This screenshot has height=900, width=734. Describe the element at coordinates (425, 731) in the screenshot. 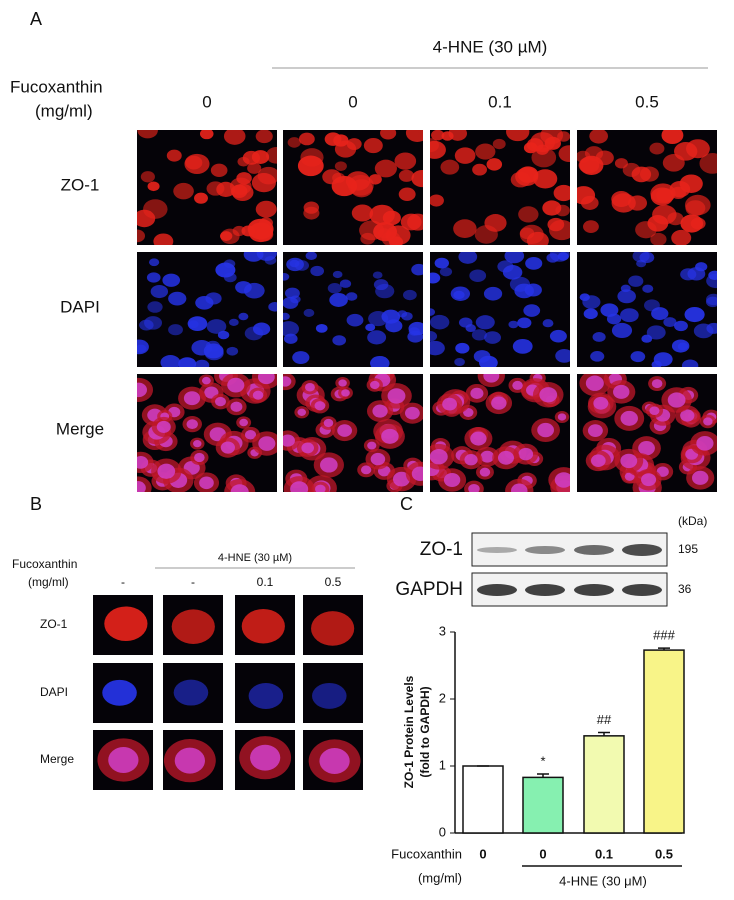

I see `y-axis-label: (fold to GAPDH)` at that location.